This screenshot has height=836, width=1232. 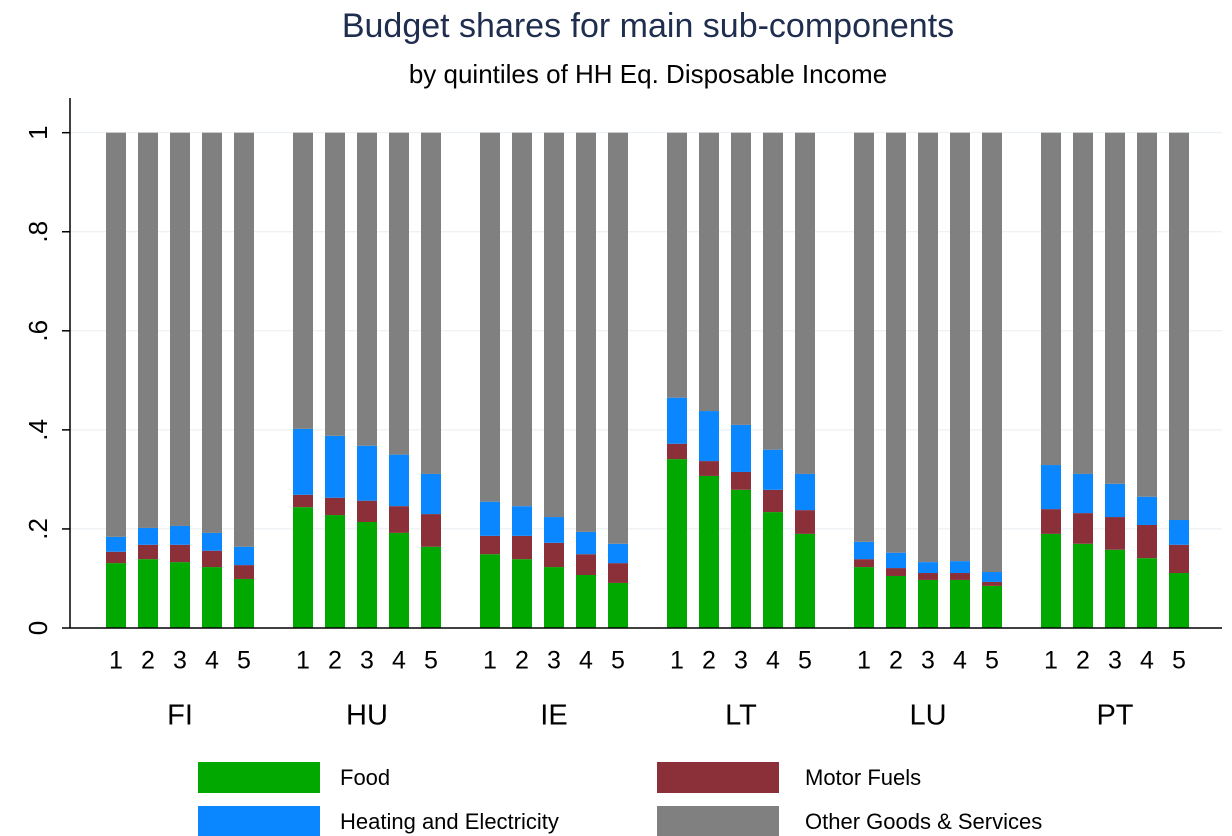 What do you see at coordinates (38, 628) in the screenshot?
I see `y-tick-label: 0` at bounding box center [38, 628].